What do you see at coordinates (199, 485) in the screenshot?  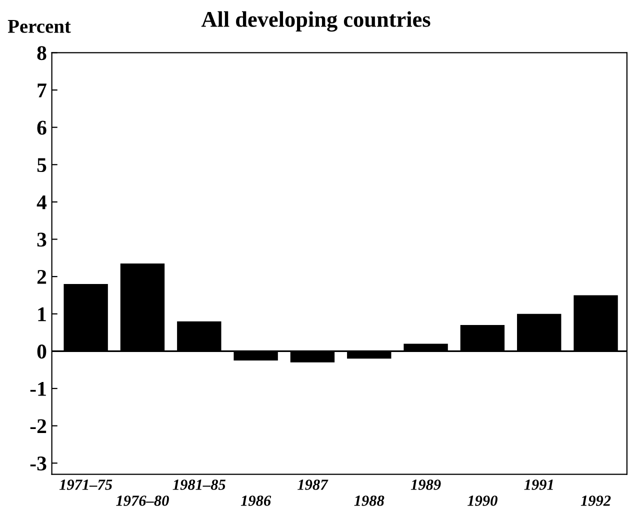 I see `x-tick-label: 1981–85` at bounding box center [199, 485].